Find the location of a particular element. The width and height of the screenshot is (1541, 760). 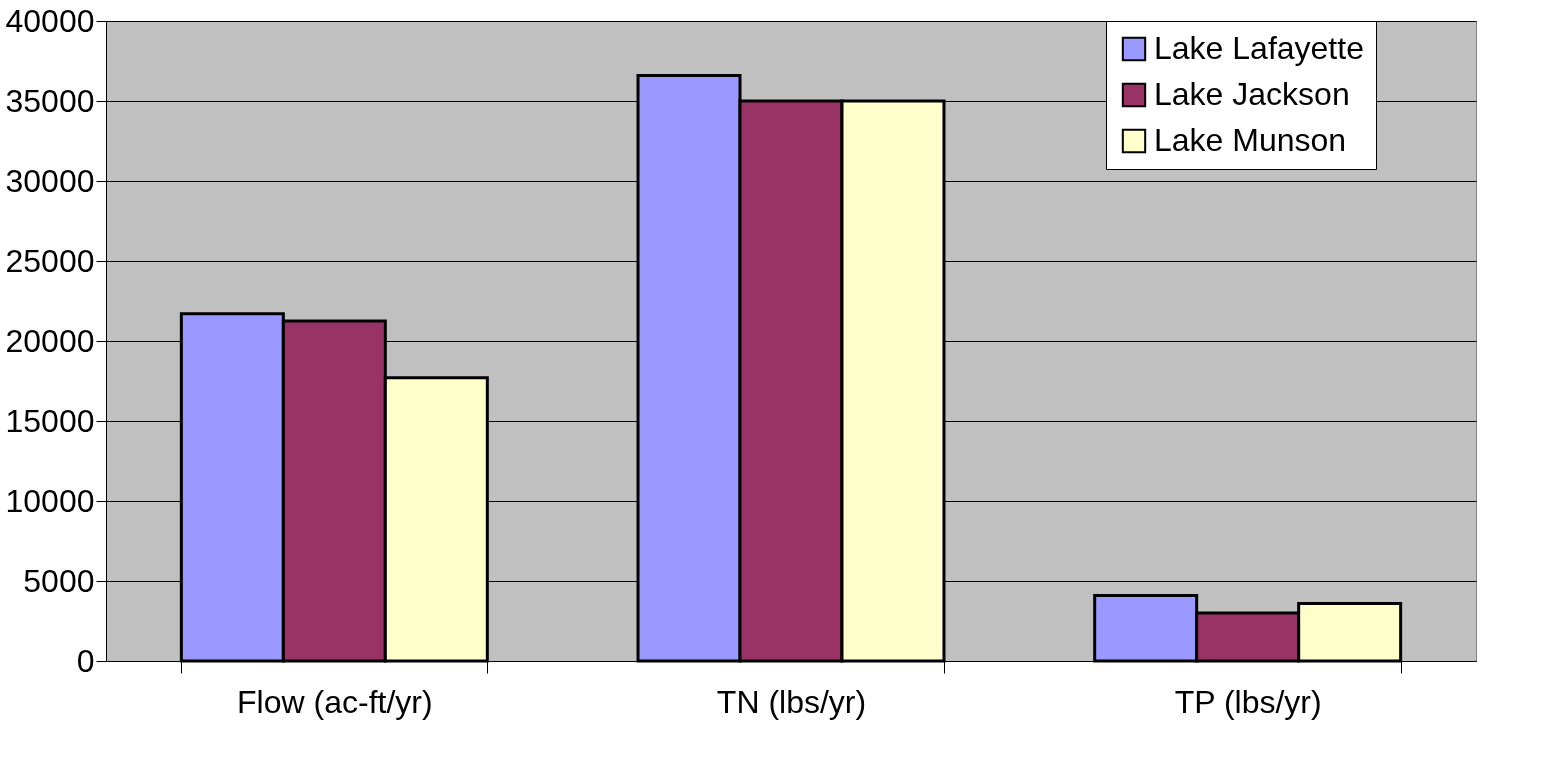

x-tick-label: TP (lbs/yr) is located at coordinates (1248, 701).